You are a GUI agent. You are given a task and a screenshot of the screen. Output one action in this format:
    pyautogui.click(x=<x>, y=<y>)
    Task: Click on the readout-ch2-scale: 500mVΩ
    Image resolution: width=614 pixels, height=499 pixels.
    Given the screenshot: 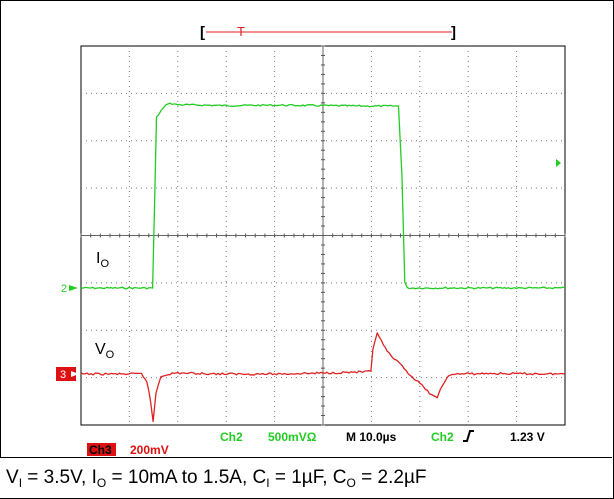 What is the action you would take?
    pyautogui.click(x=292, y=437)
    